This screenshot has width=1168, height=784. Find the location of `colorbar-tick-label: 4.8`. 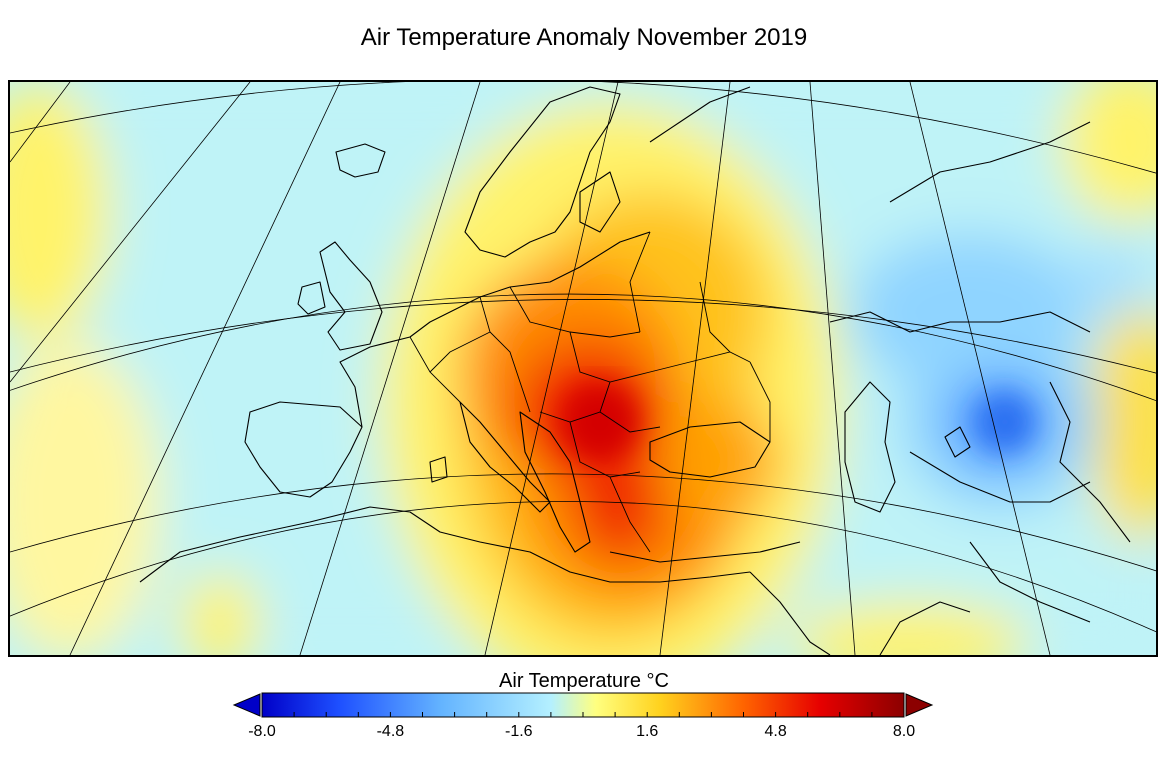

colorbar-tick-label: 4.8 is located at coordinates (775, 731).